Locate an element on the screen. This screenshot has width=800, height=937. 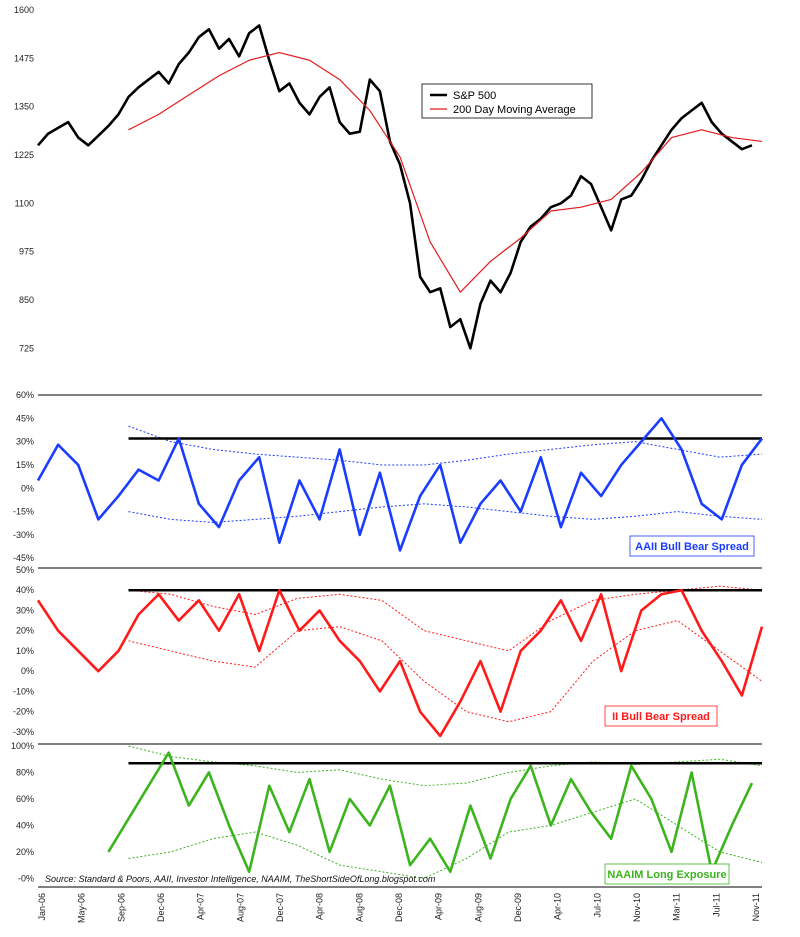
x-tick-label: Jul-10 is located at coordinates (597, 905).